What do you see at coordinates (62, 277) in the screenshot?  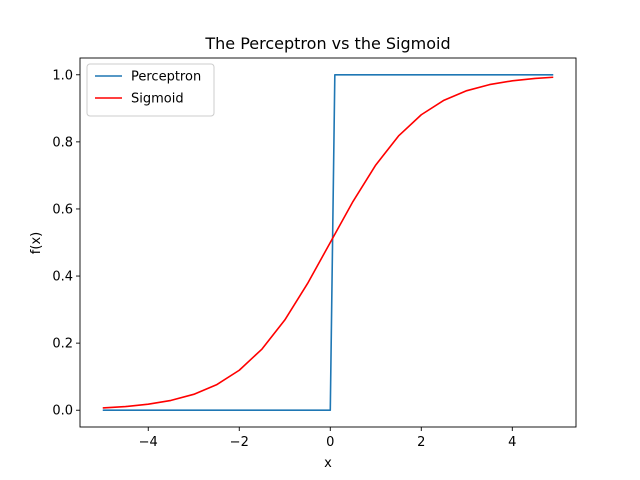 I see `y-tick-label: 0.4` at bounding box center [62, 277].